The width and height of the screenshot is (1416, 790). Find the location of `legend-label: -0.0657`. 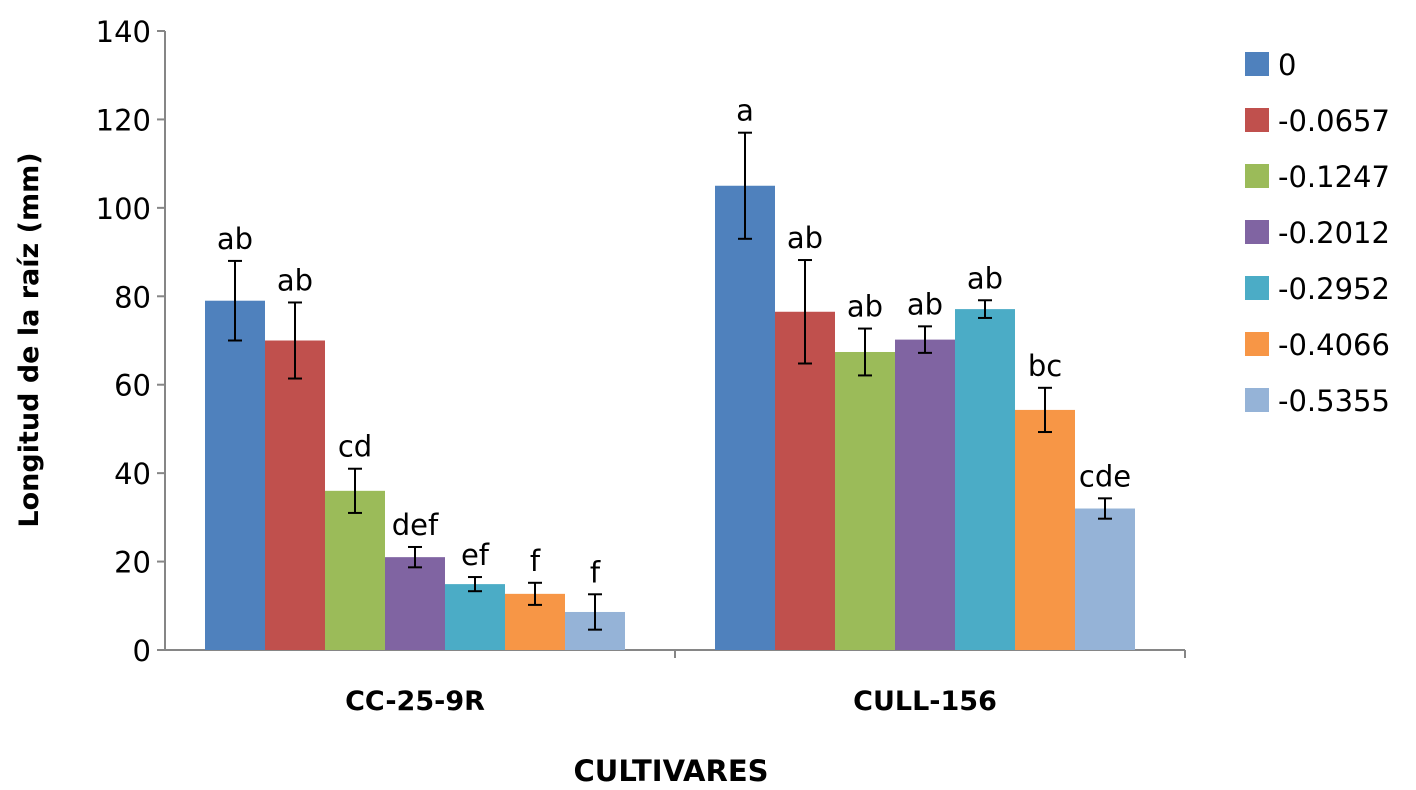

legend-label: -0.0657 is located at coordinates (1334, 121).